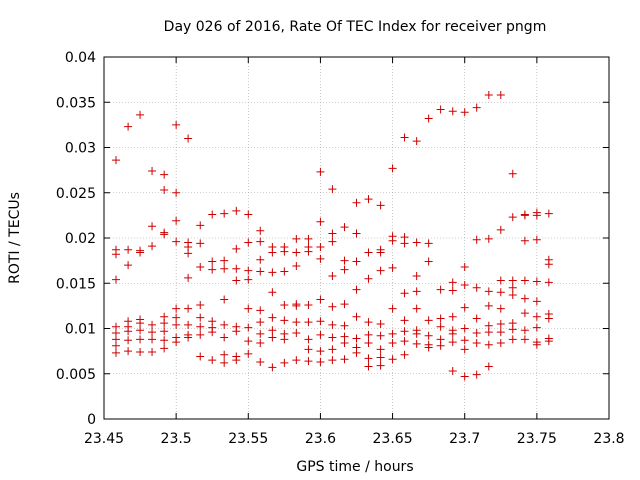  I want to click on x-tick-label: 23.55, so click(248, 439).